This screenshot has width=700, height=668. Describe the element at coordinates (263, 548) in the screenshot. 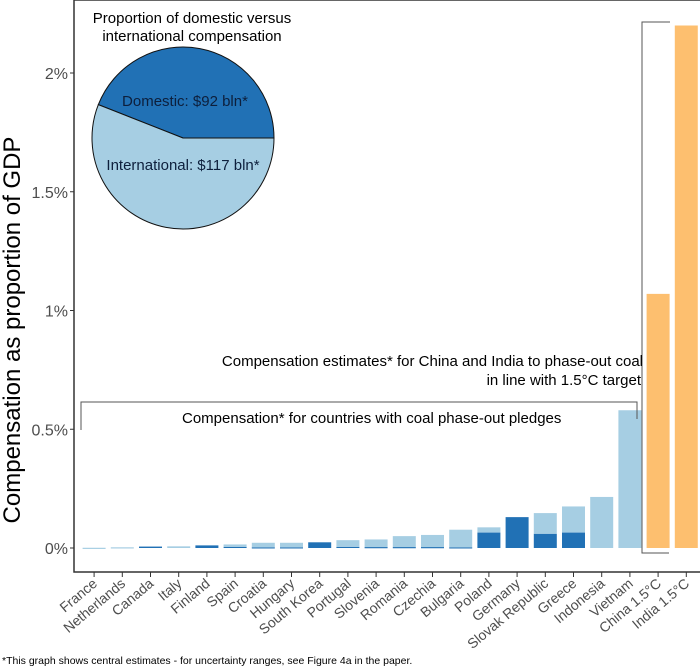

I see `bar-domestic-croatia` at that location.